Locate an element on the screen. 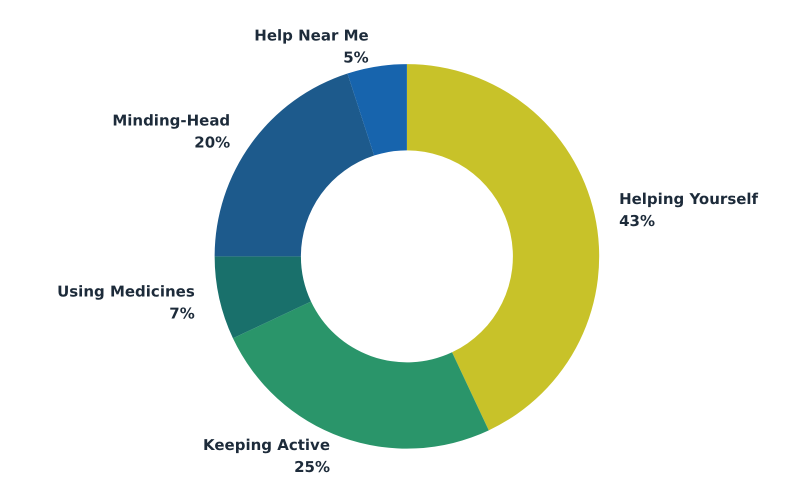  data-label: 43% is located at coordinates (637, 221).